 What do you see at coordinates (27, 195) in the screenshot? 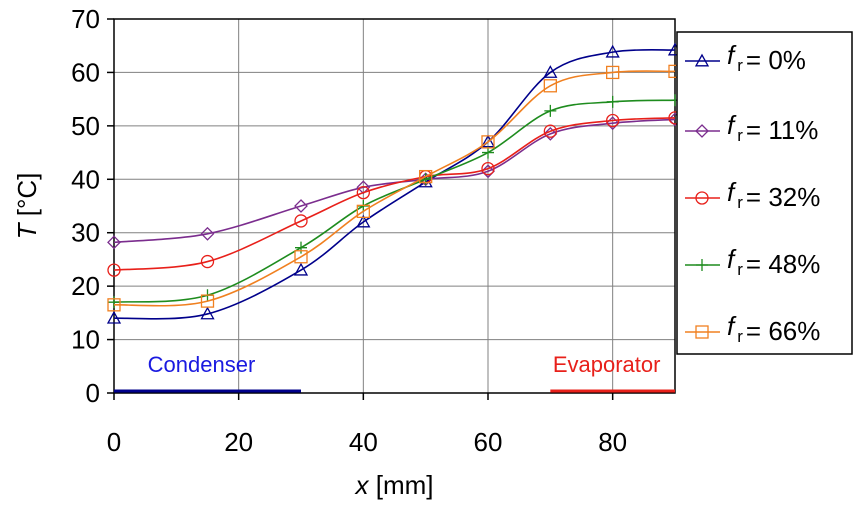
I see `y-axis-unit: [°C]` at bounding box center [27, 195].